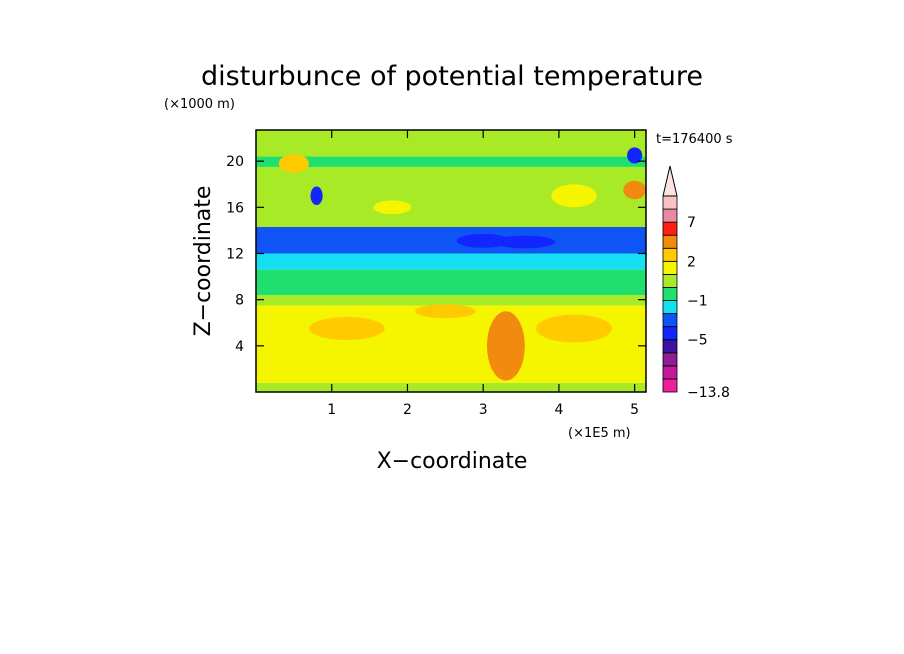 This screenshot has width=904, height=654. What do you see at coordinates (691, 223) in the screenshot?
I see `colorbar-tick-label: 7` at bounding box center [691, 223].